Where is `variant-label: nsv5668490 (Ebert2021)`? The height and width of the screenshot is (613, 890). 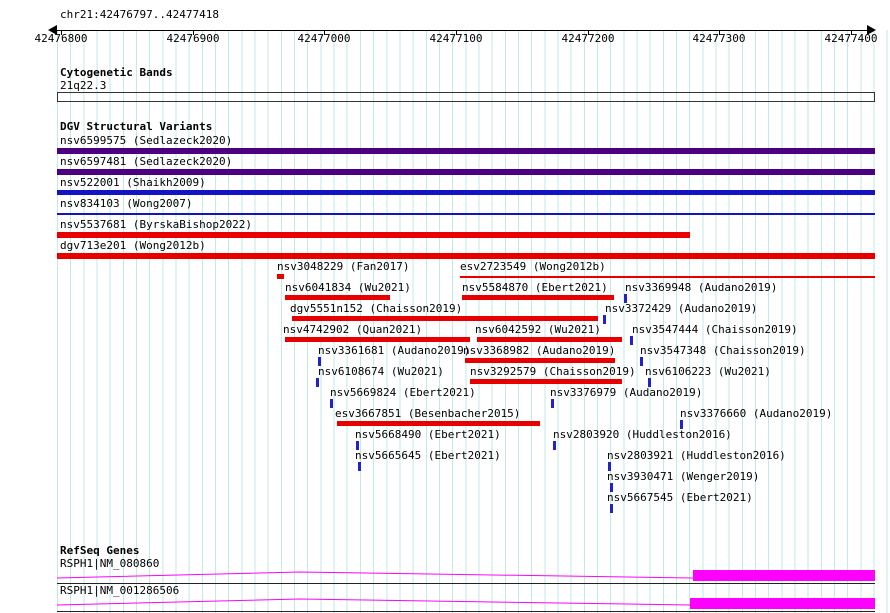
variant-label: nsv5668490 (Ebert2021) is located at coordinates (428, 434).